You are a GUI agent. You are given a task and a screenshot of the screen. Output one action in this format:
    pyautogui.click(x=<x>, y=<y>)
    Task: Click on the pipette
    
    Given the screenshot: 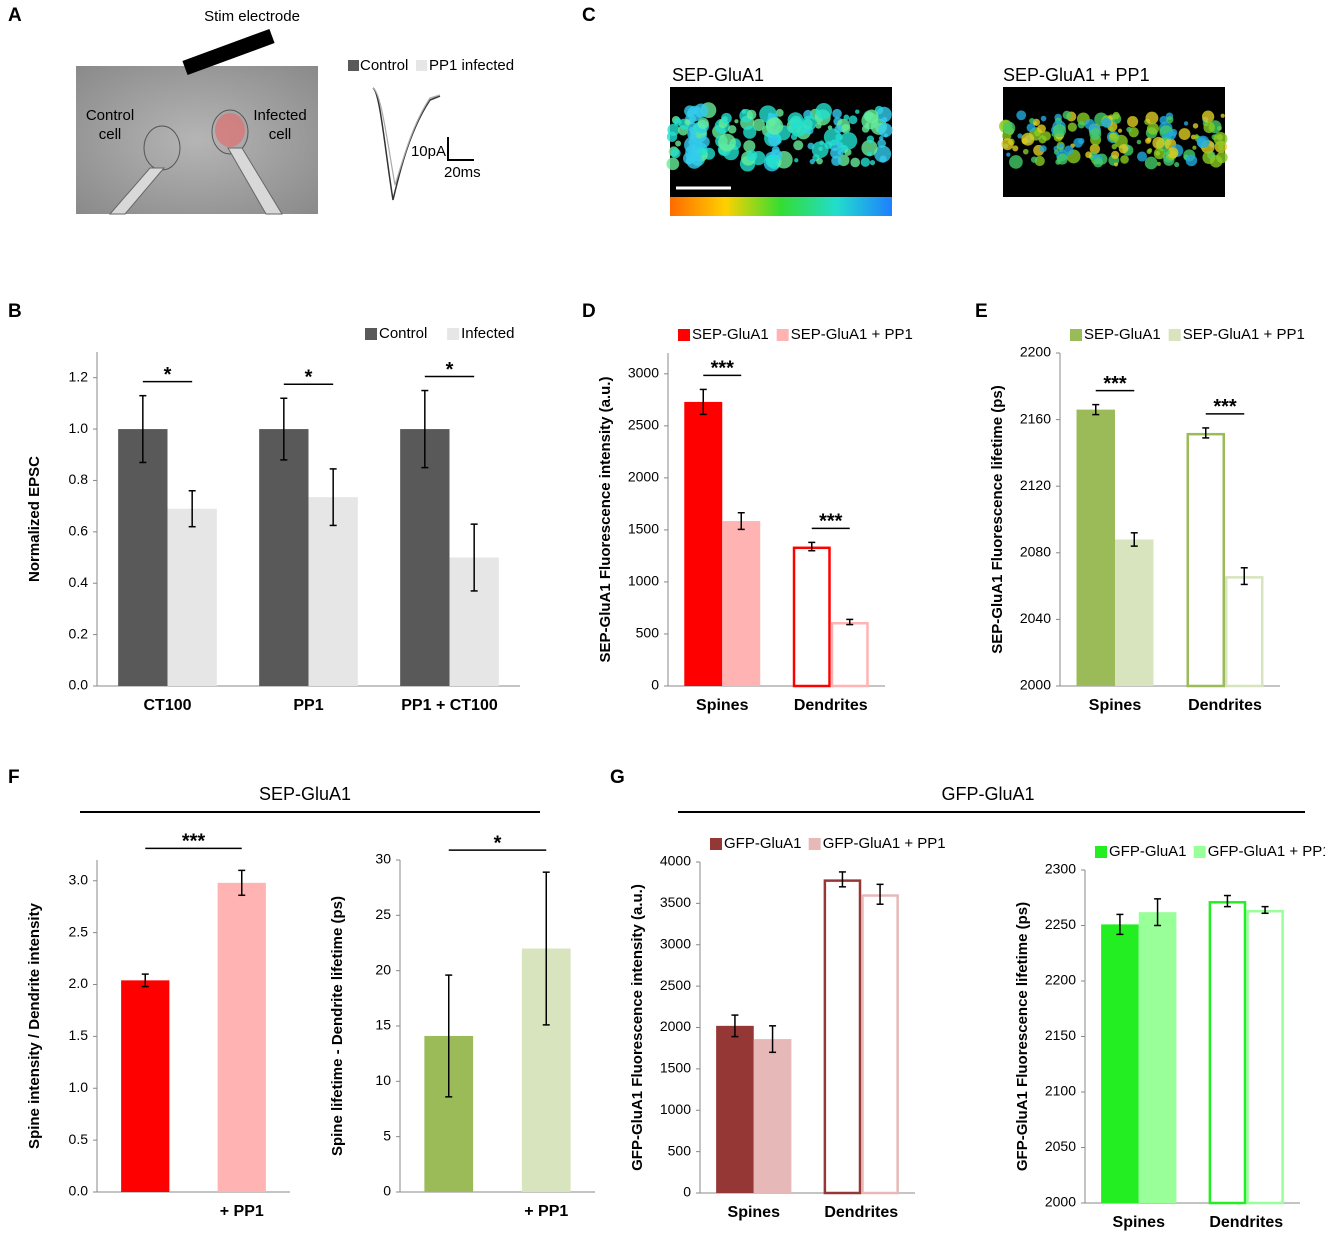 What is the action you would take?
    pyautogui.click(x=137, y=191)
    